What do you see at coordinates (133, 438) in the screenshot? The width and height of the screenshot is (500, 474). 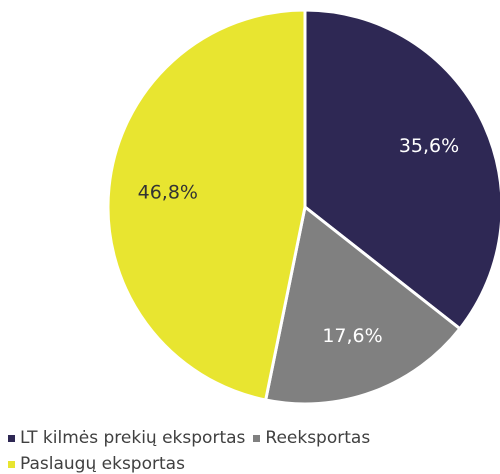 I see `legend-label: LT kilmės prekių eksportas` at bounding box center [133, 438].